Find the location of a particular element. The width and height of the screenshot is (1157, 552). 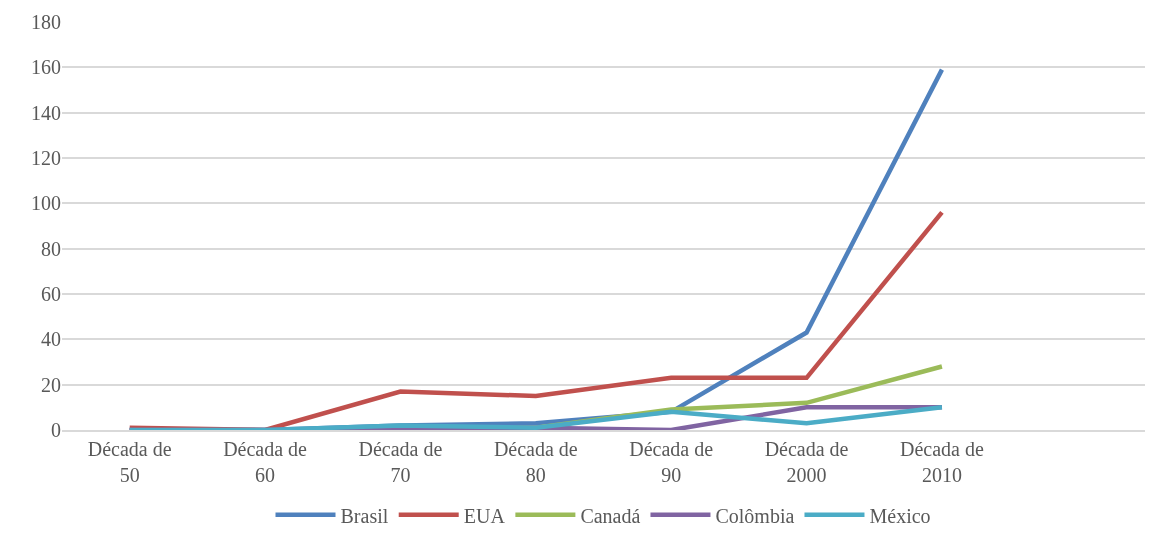

legend-label: Brasil is located at coordinates (364, 515).